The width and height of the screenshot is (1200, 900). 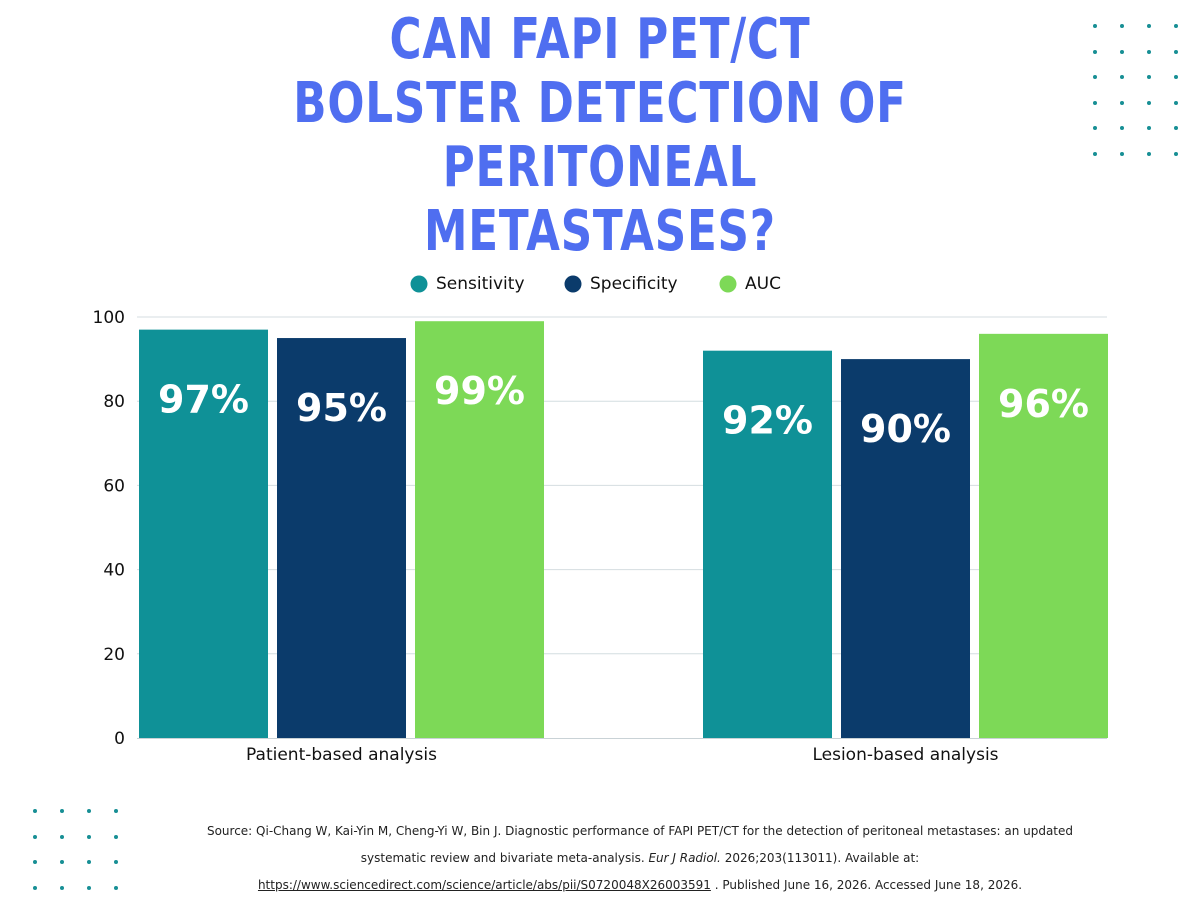 What do you see at coordinates (1043, 404) in the screenshot?
I see `bar-value-label: 96%` at bounding box center [1043, 404].